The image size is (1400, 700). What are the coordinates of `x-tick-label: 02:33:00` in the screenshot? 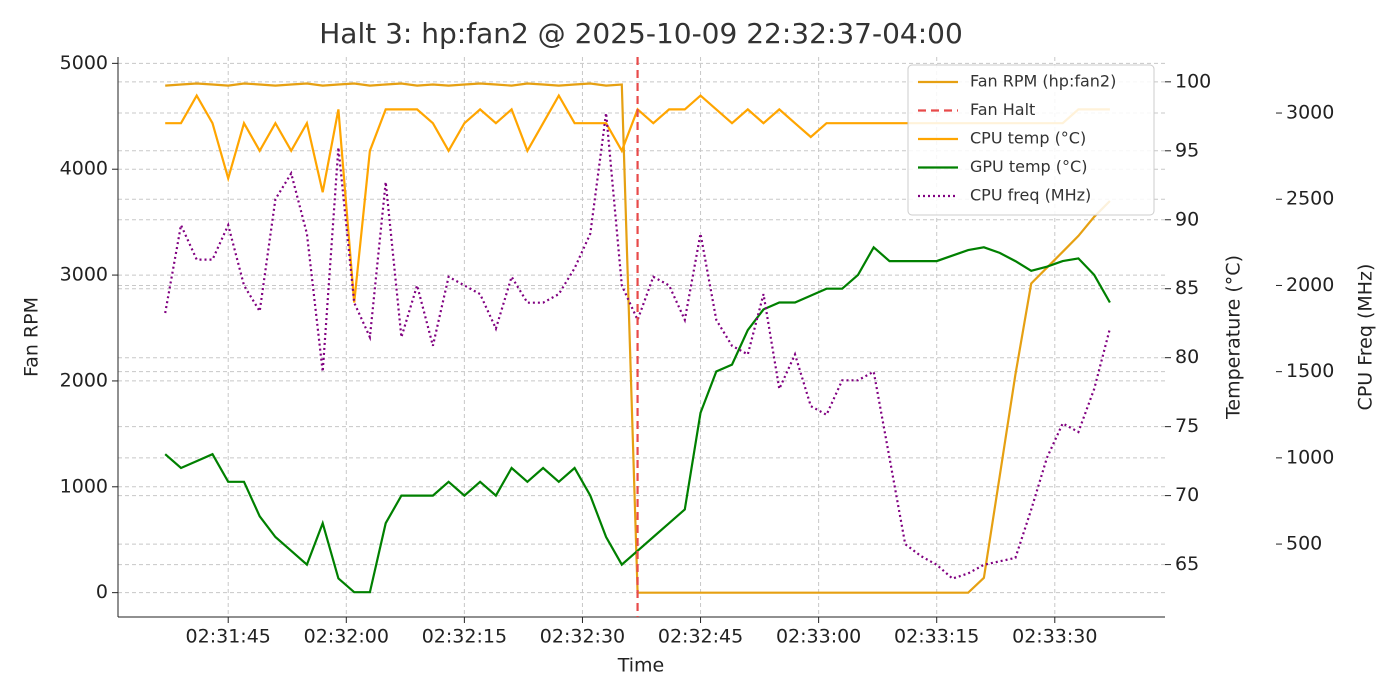 It's located at (818, 637).